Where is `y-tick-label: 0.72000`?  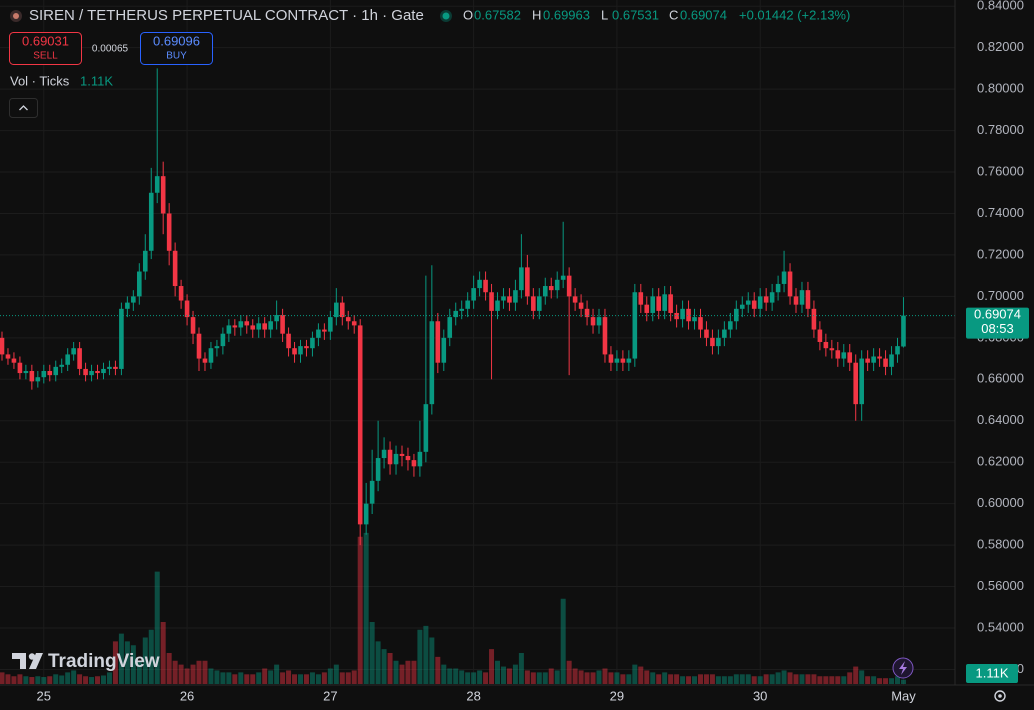
y-tick-label: 0.72000 is located at coordinates (1000, 253).